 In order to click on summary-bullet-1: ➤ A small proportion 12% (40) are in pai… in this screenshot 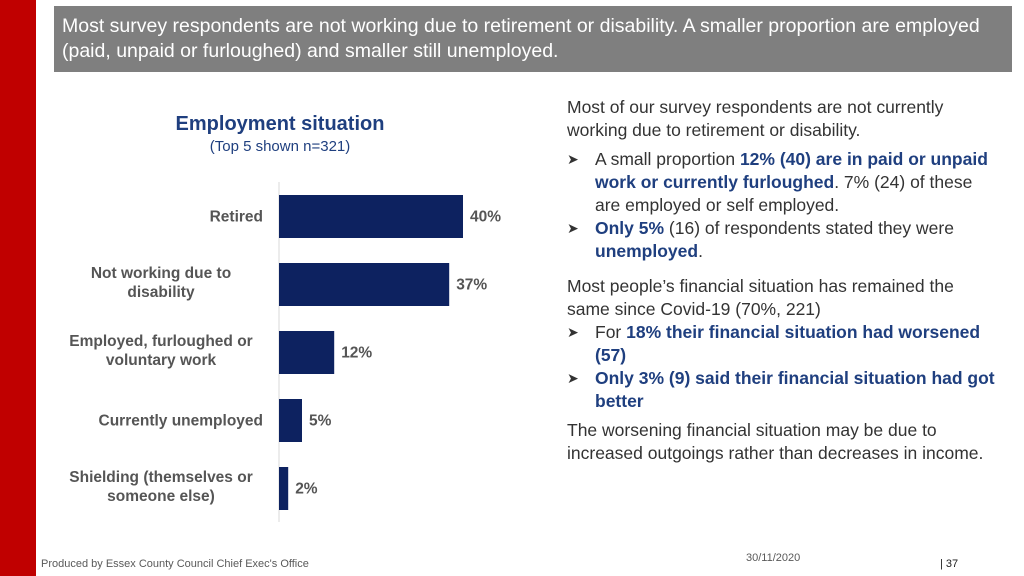, I will do `click(777, 182)`.